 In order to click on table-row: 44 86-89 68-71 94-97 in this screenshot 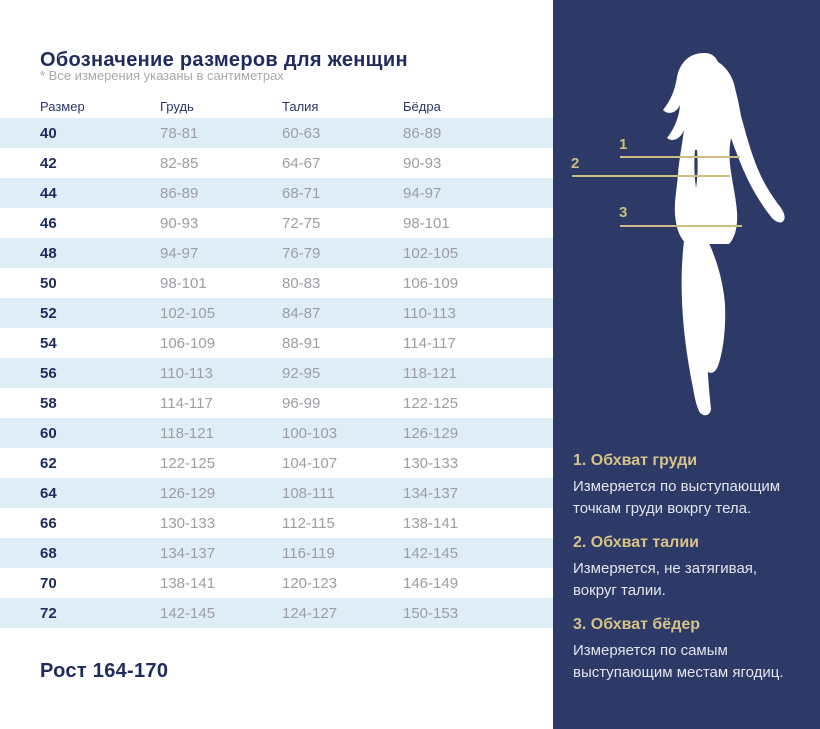, I will do `click(276, 193)`.